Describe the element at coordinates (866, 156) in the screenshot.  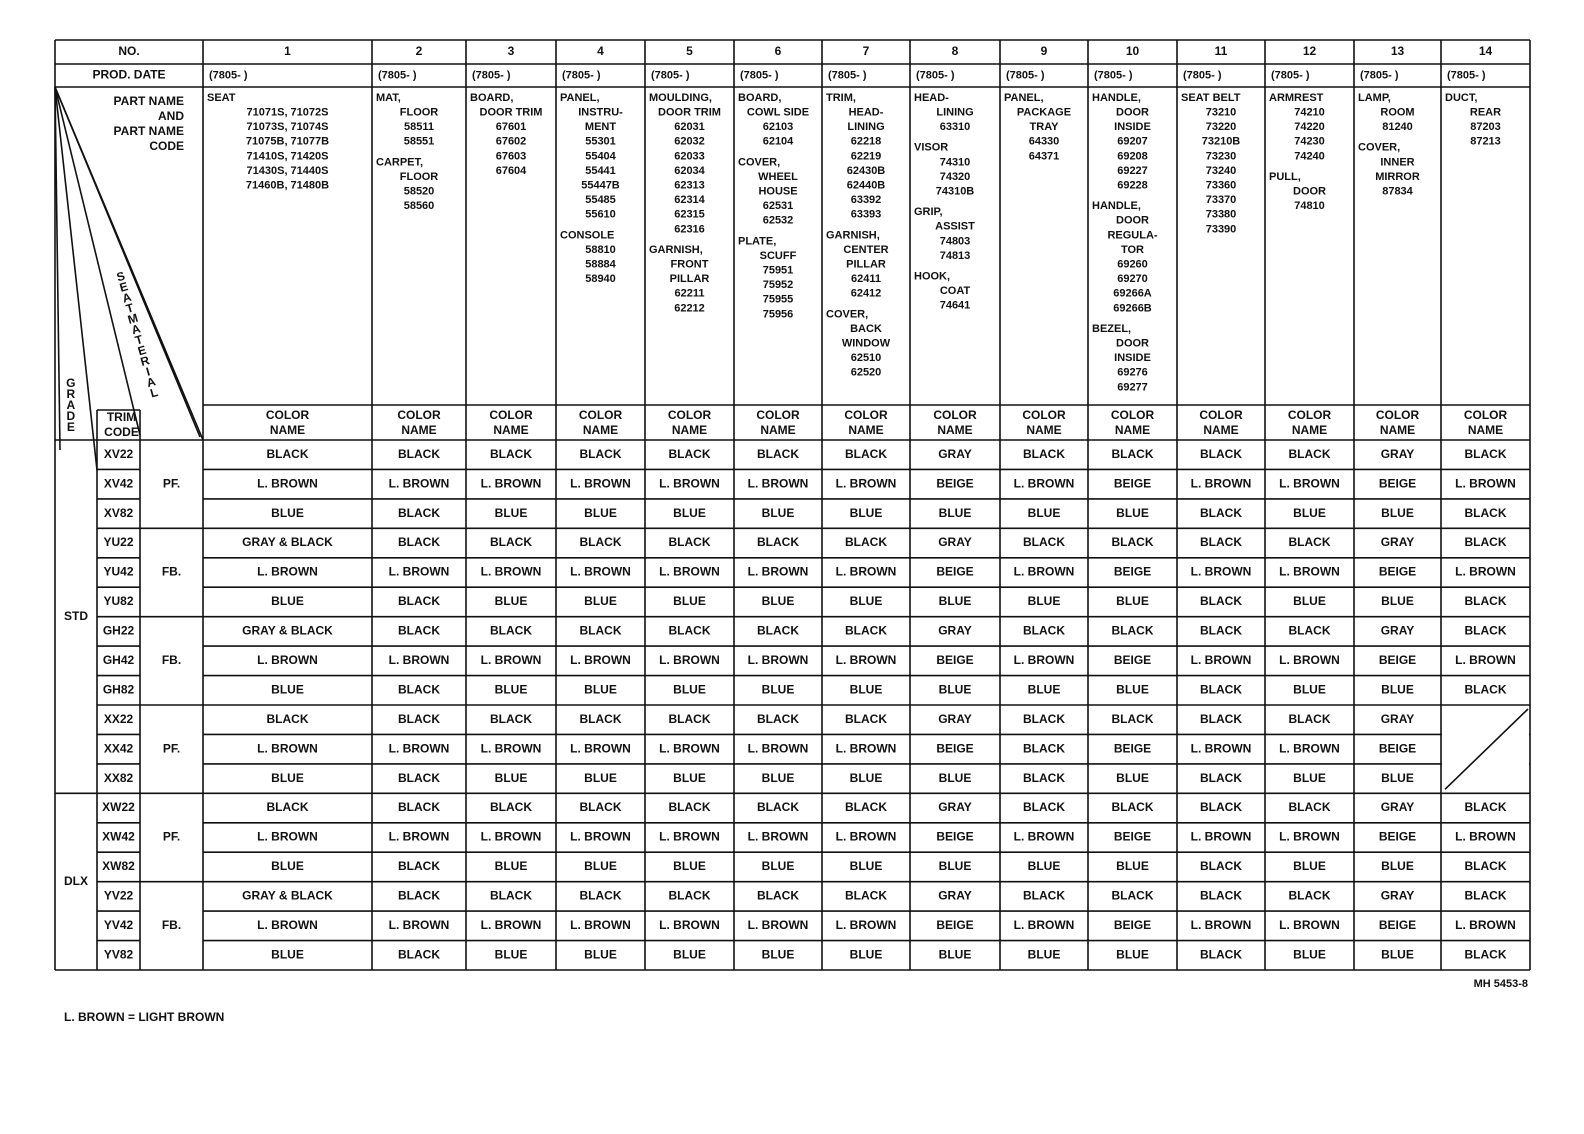
I see `part-text: 62219` at that location.